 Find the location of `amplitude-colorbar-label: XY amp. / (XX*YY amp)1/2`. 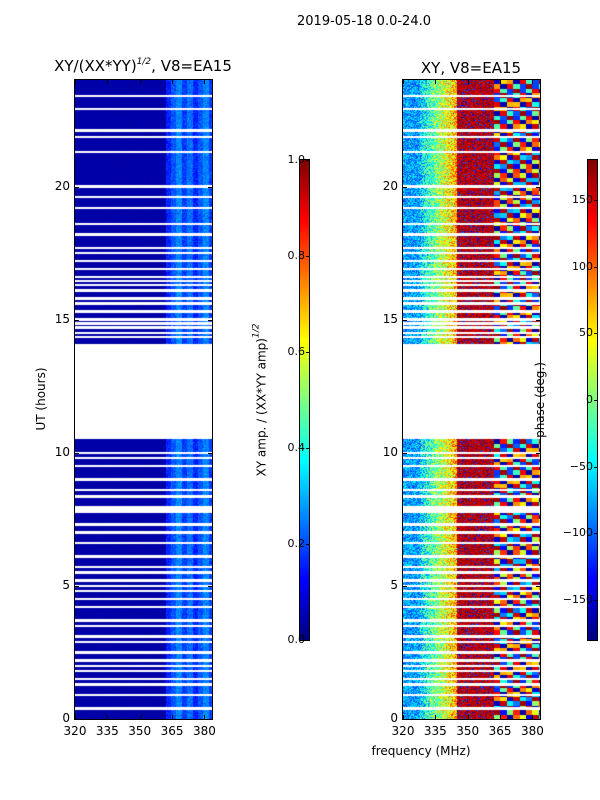

amplitude-colorbar-label: XY amp. / (XX*YY amp)1/2 is located at coordinates (260, 400).